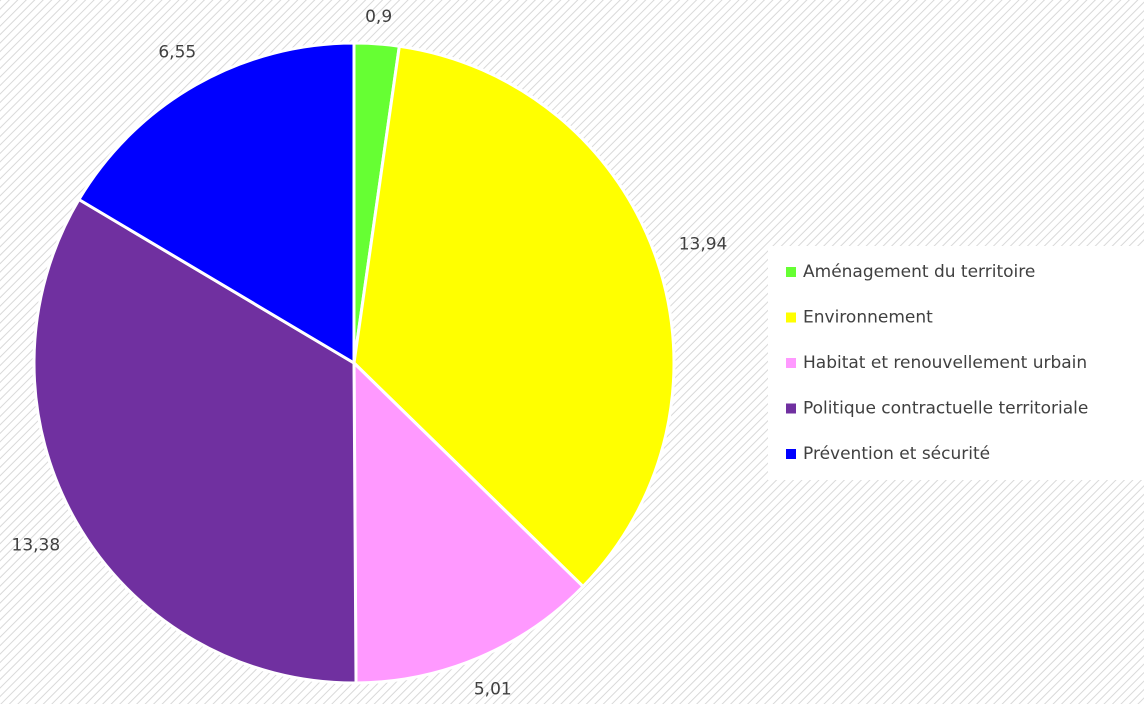 This screenshot has height=704, width=1144. I want to click on legend-label: Environnement, so click(868, 318).